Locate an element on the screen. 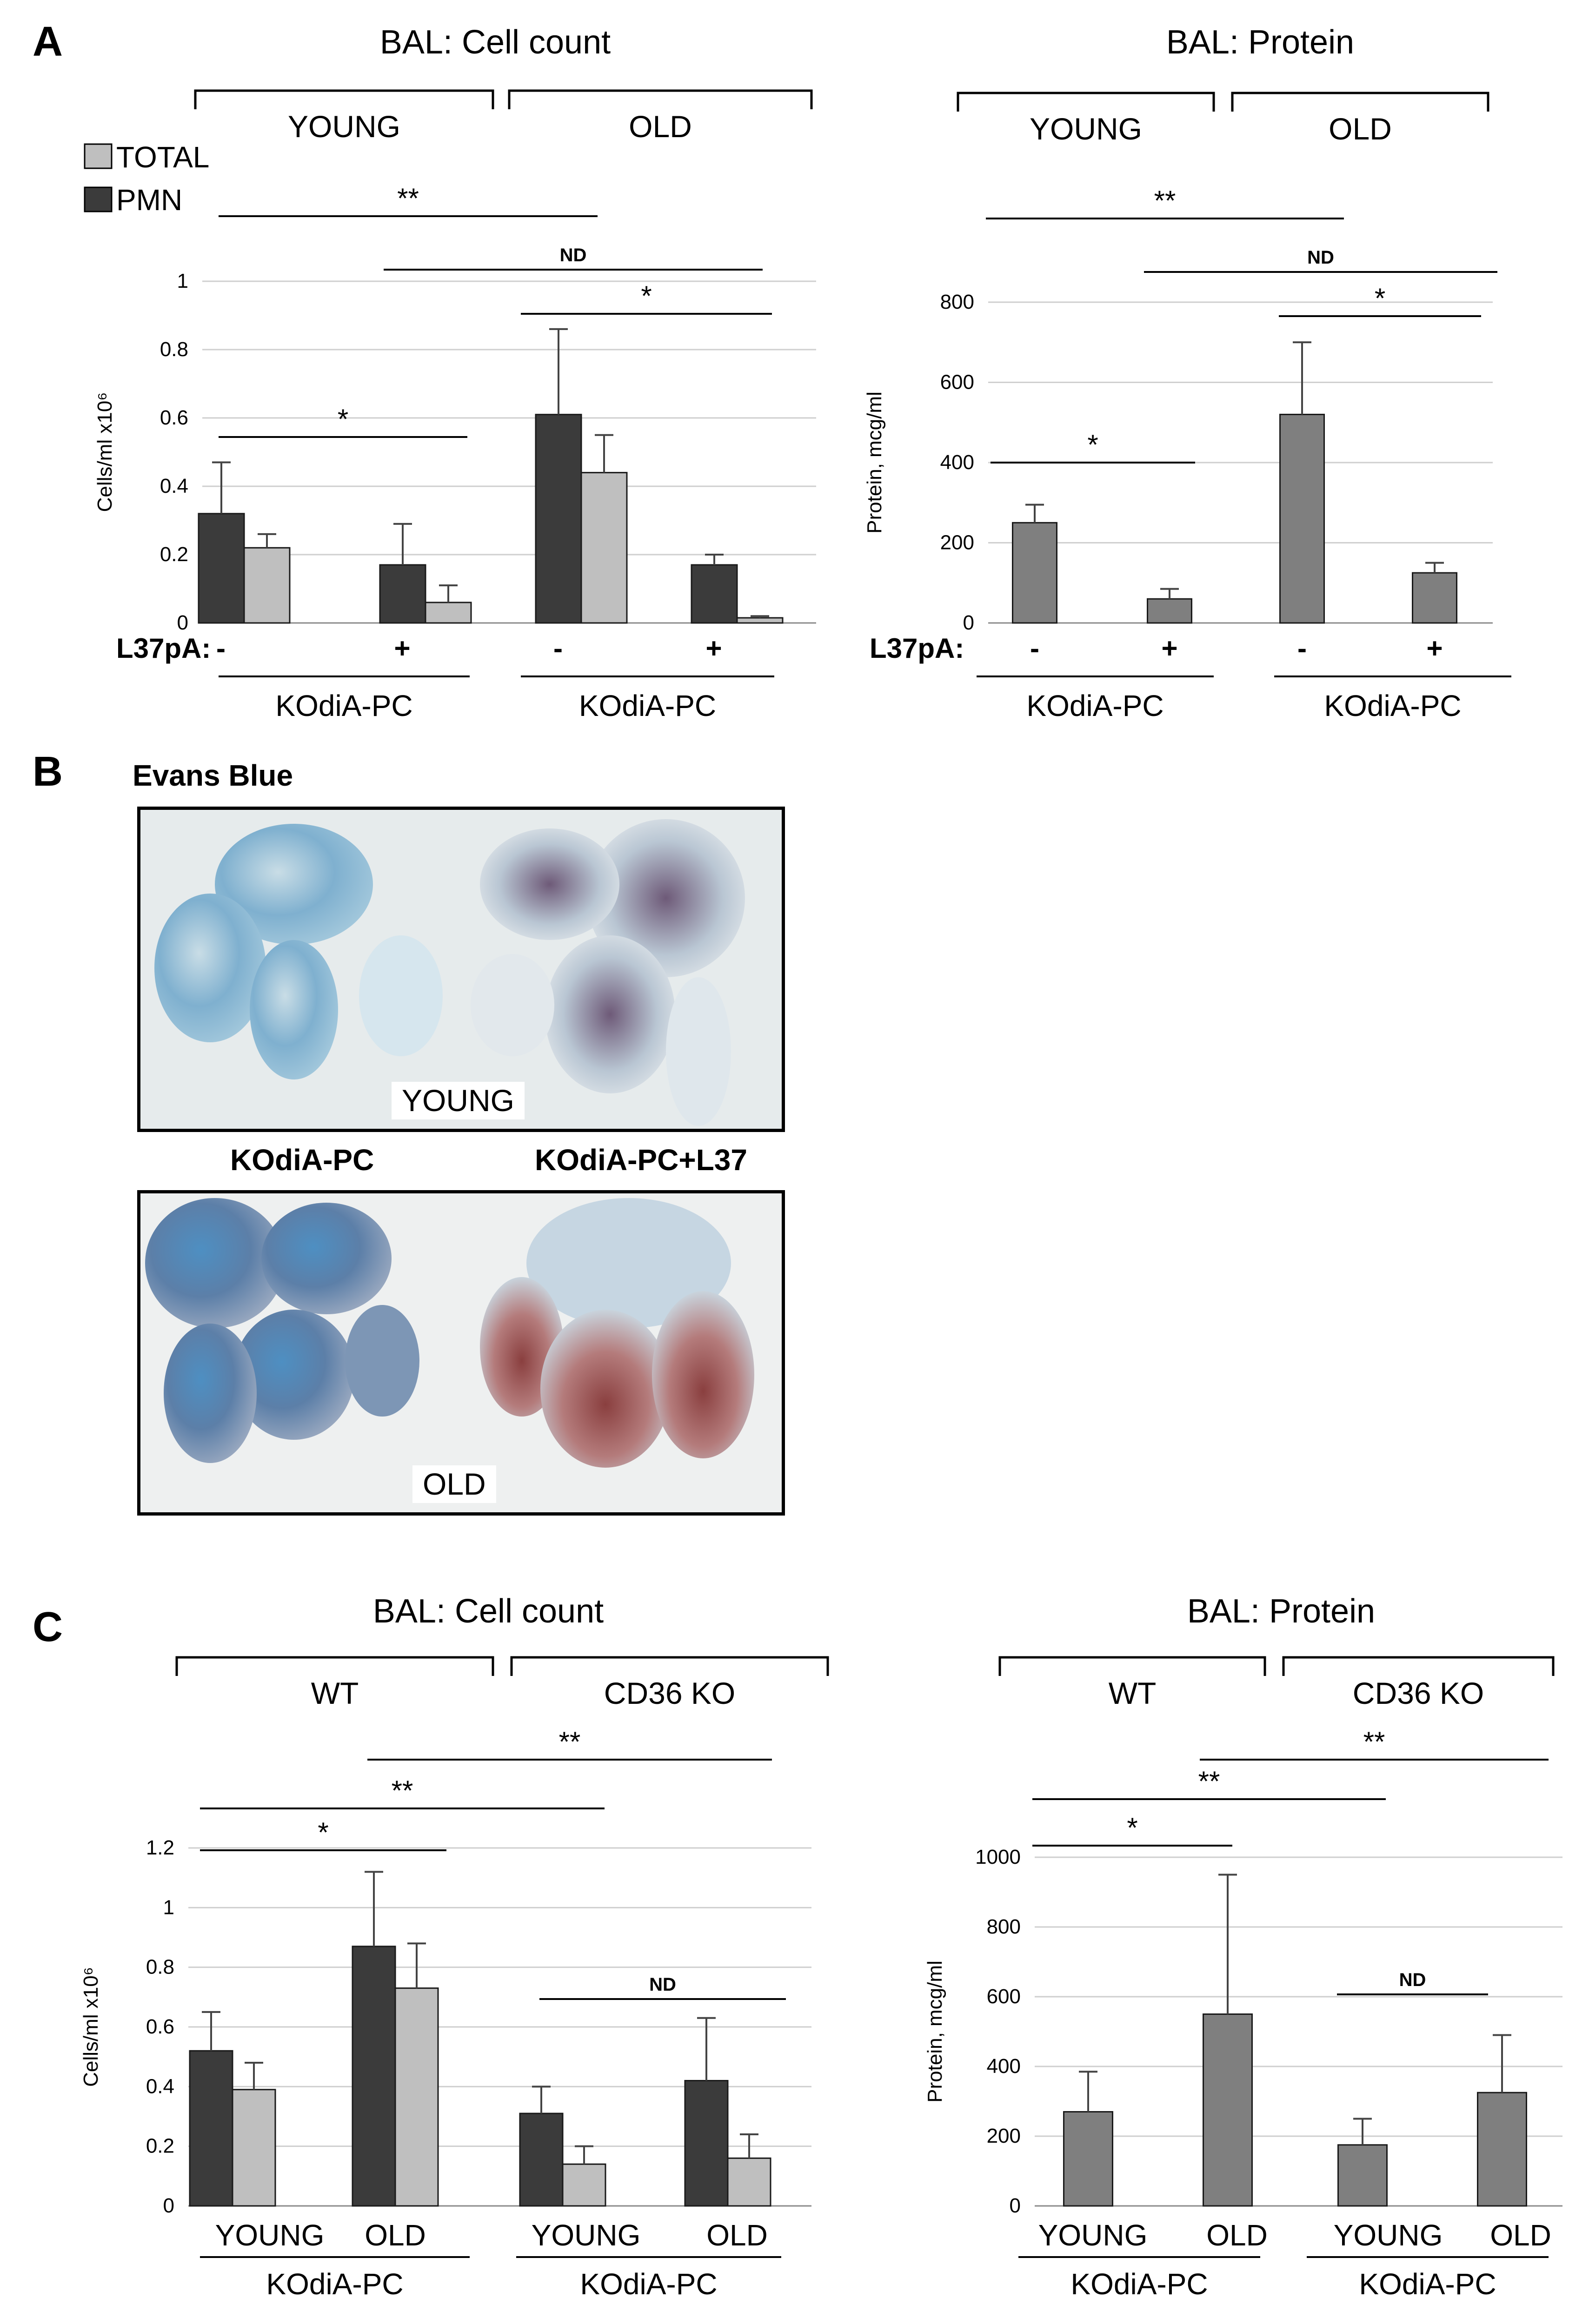 Image resolution: width=1589 pixels, height=2324 pixels. panel-c-label: C is located at coordinates (48, 1627).